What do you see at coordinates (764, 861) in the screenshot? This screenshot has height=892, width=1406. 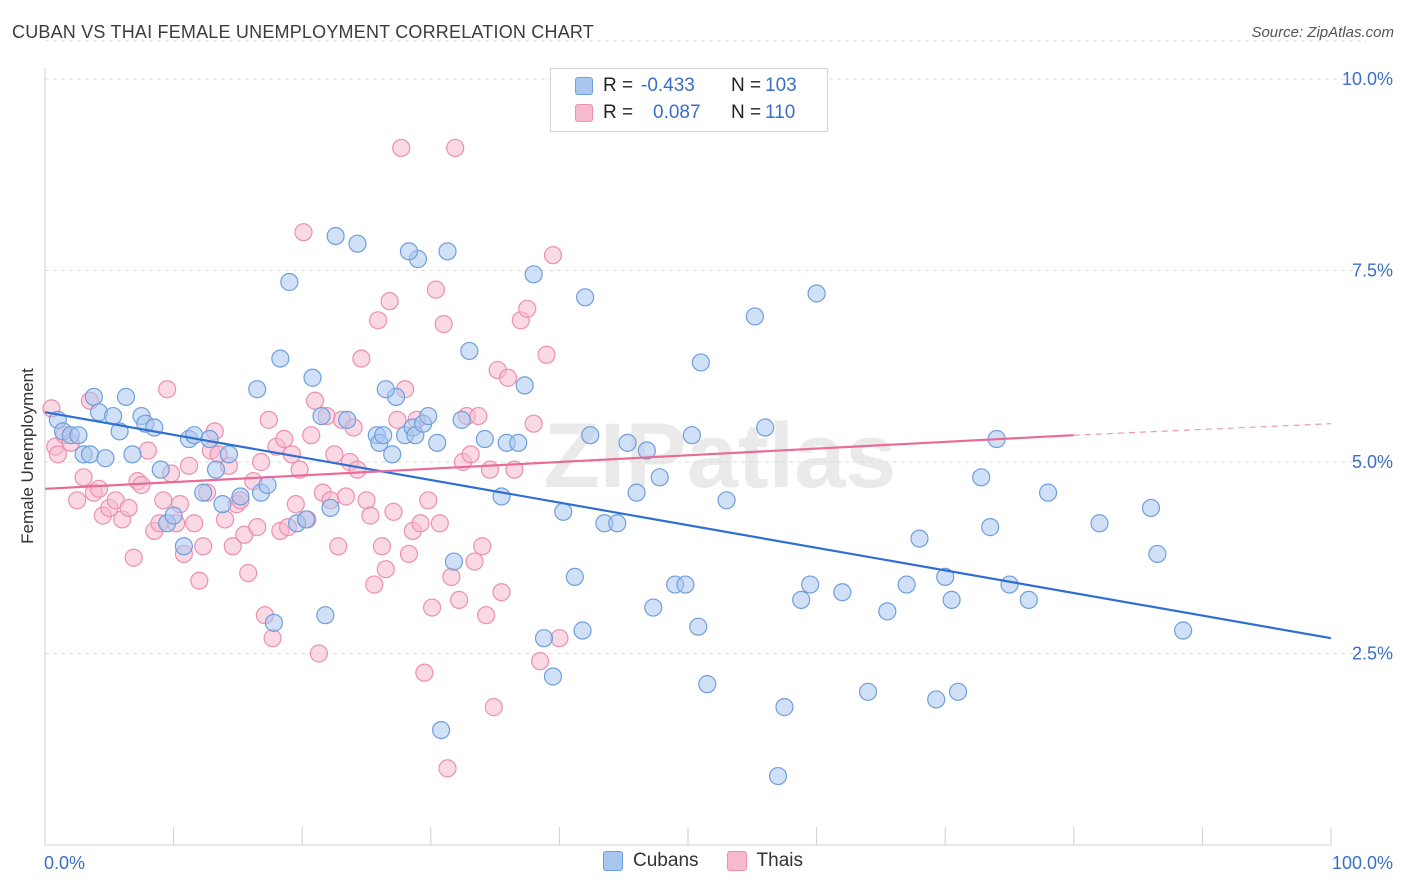 I see `legend-item-thais: Thais` at bounding box center [764, 861].